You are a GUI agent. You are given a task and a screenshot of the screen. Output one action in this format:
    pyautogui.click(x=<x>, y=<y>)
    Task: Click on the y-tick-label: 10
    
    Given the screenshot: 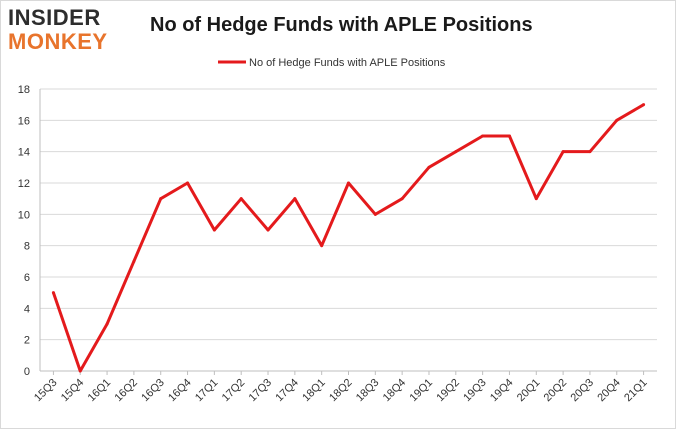 What is the action you would take?
    pyautogui.click(x=24, y=215)
    